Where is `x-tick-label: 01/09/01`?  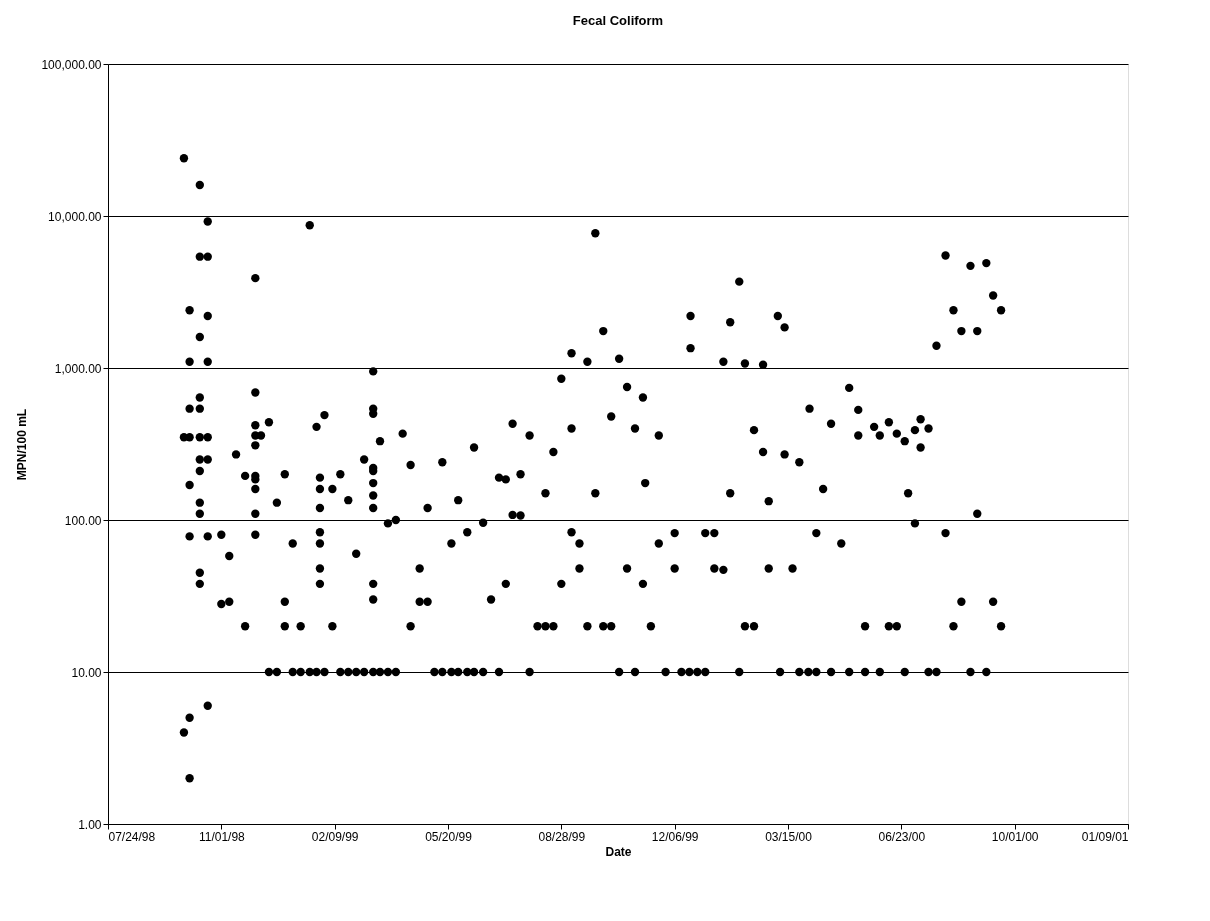 x-tick-label: 01/09/01 is located at coordinates (1105, 836).